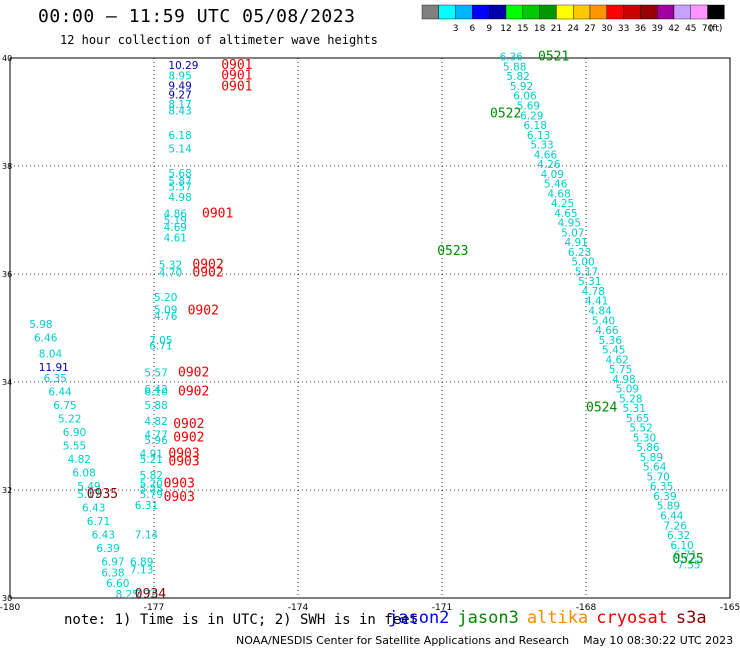 The width and height of the screenshot is (740, 650). Describe the element at coordinates (552, 175) in the screenshot. I see `track-value: 4.09` at that location.